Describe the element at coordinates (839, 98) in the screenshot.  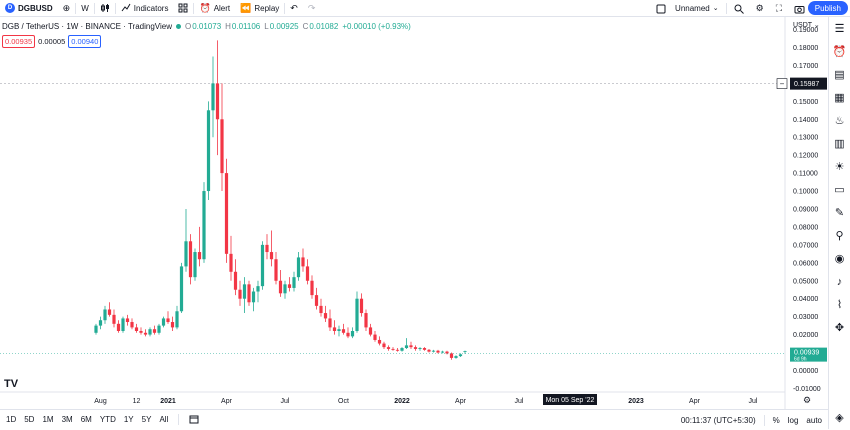
I see `news-icon: ▦` at that location.